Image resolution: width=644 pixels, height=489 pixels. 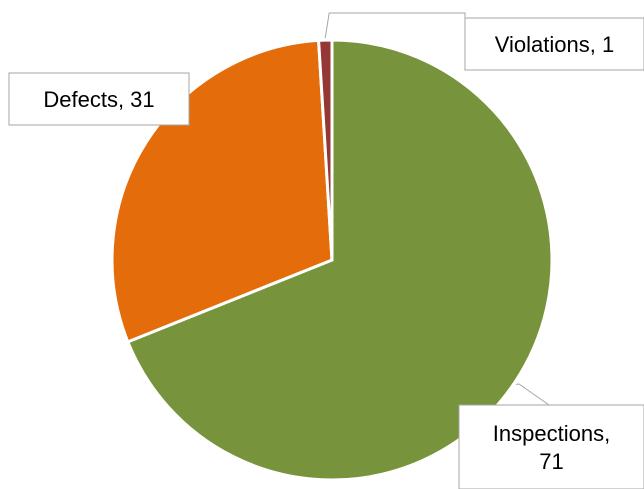 What do you see at coordinates (395, 25) in the screenshot?
I see `leader-line-violations` at bounding box center [395, 25].